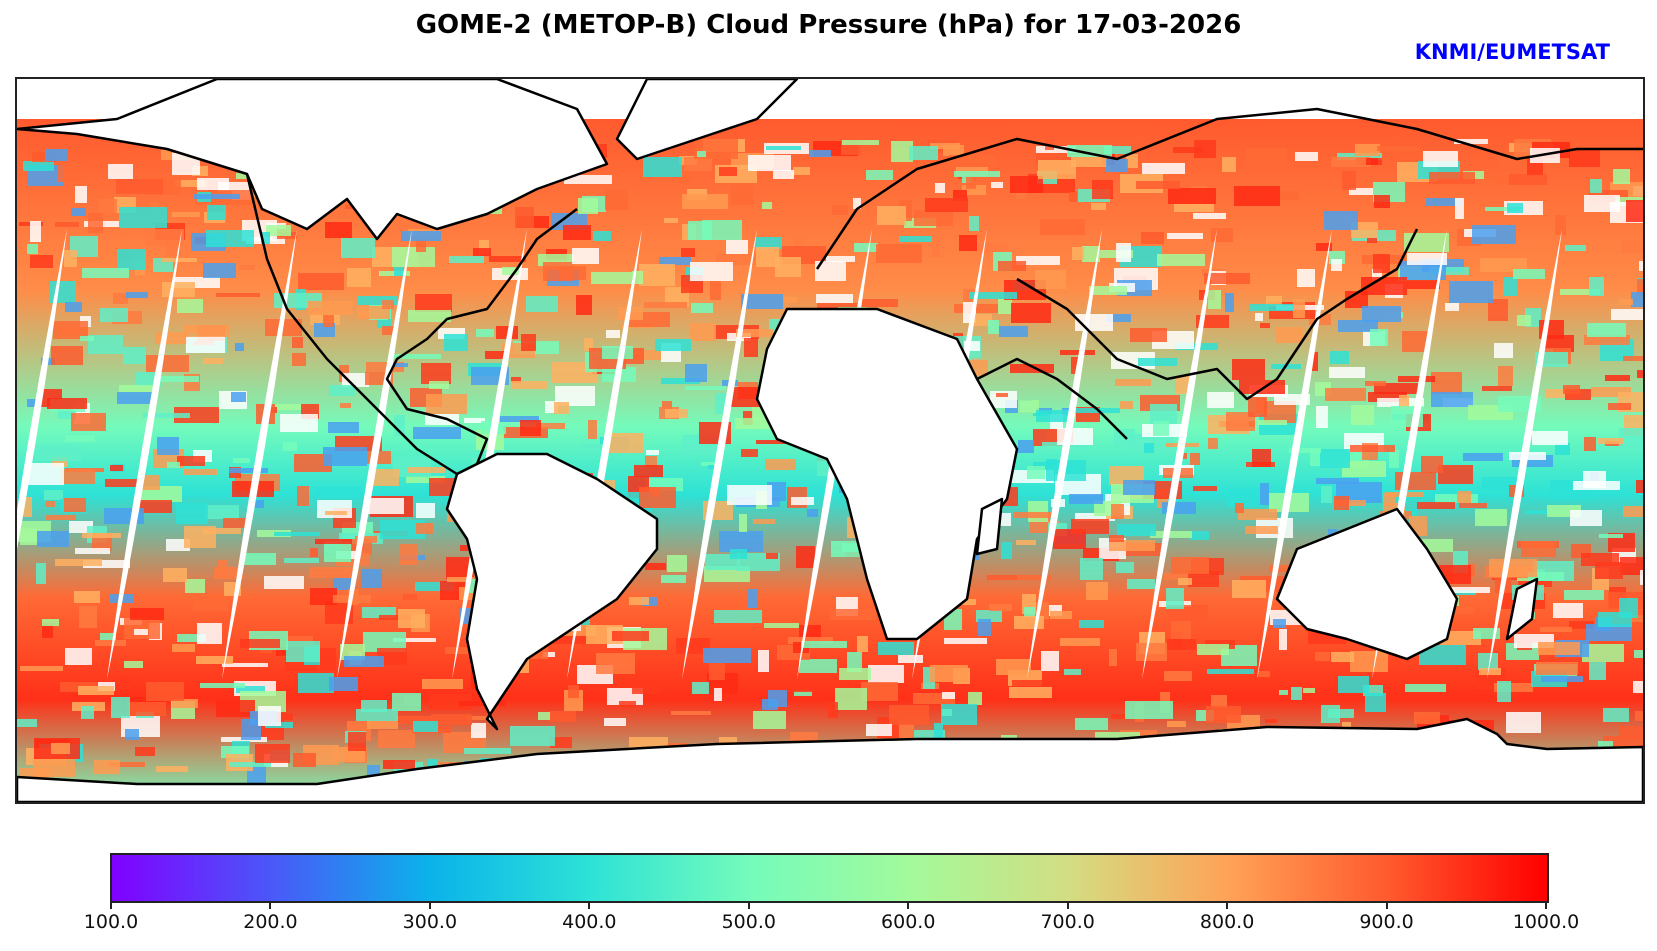 The image size is (1657, 951). I want to click on colorbar-tick-label: 100.0, so click(111, 922).